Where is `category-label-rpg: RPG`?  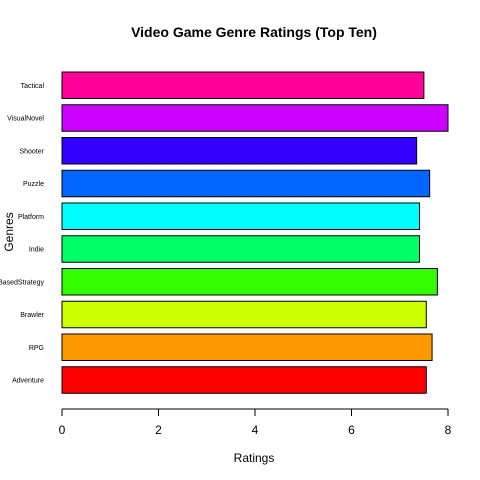 category-label-rpg: RPG is located at coordinates (36, 348).